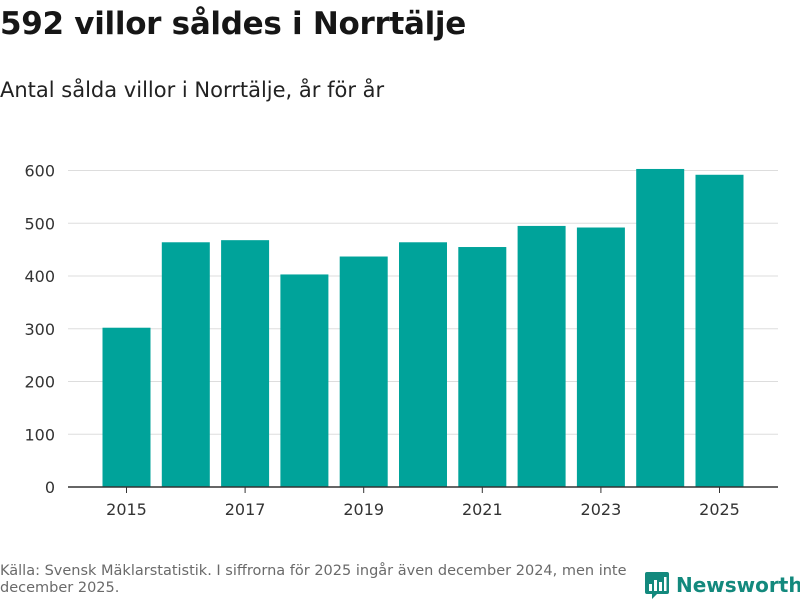 Image resolution: width=800 pixels, height=602 pixels. Describe the element at coordinates (39, 171) in the screenshot. I see `y-tick-label: 600` at that location.